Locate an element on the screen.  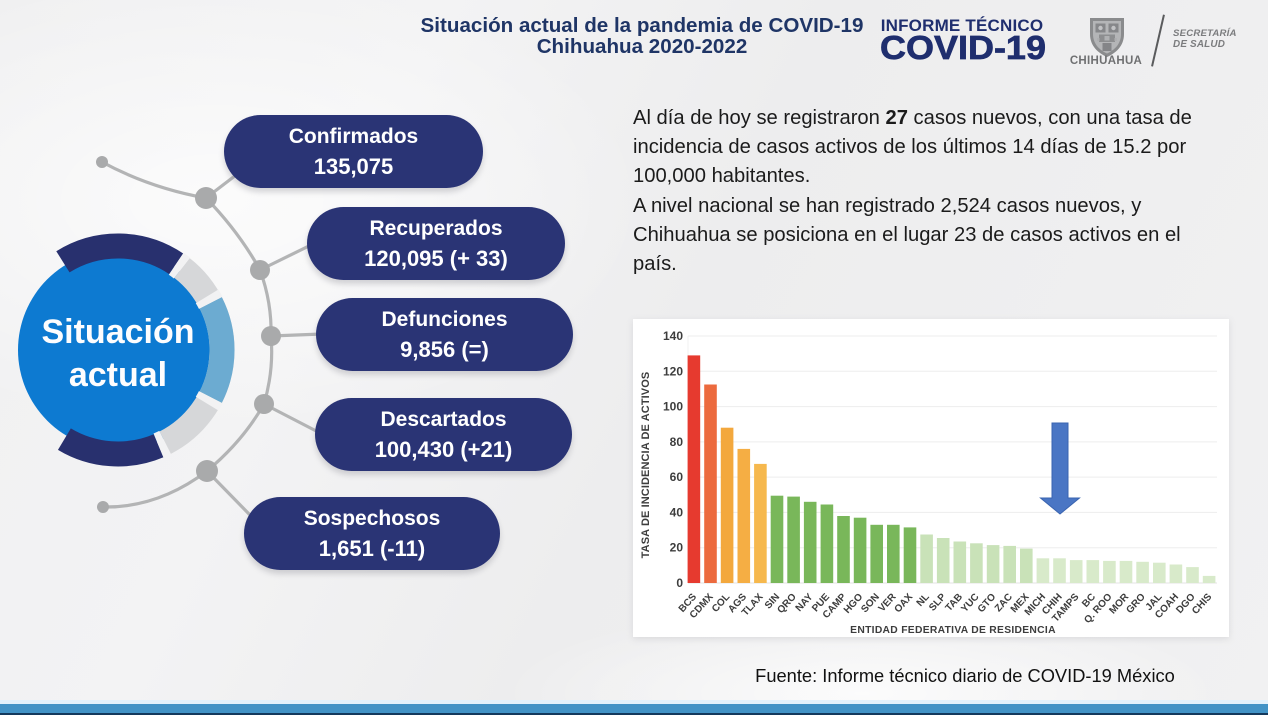
svg-text:ENTIDAD FEDERATIVA DE RESIDENC: ENTIDAD FEDERATIVA DE RESIDENCIA is located at coordinates (953, 630).